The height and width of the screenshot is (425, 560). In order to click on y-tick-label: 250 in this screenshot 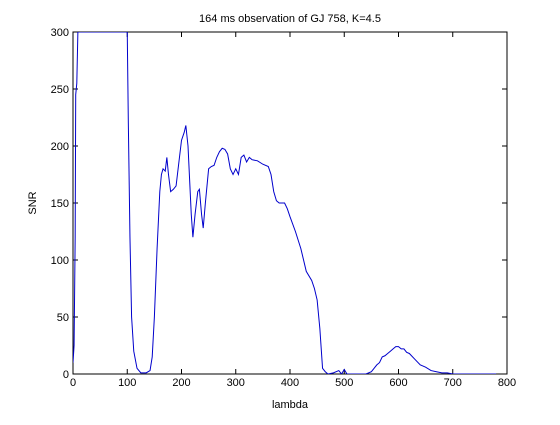, I will do `click(60, 90)`.